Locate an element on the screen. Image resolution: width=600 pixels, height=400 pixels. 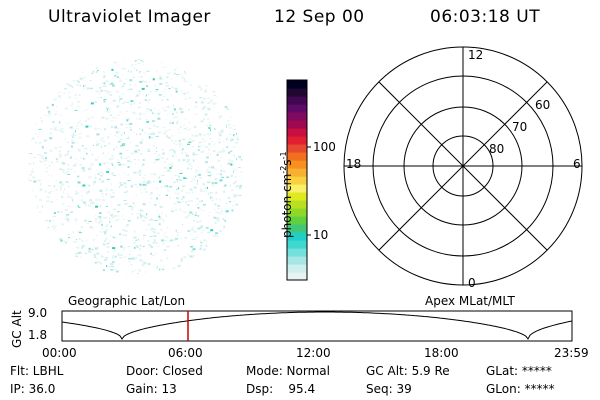
lat-label-70: 70 is located at coordinates (520, 127).